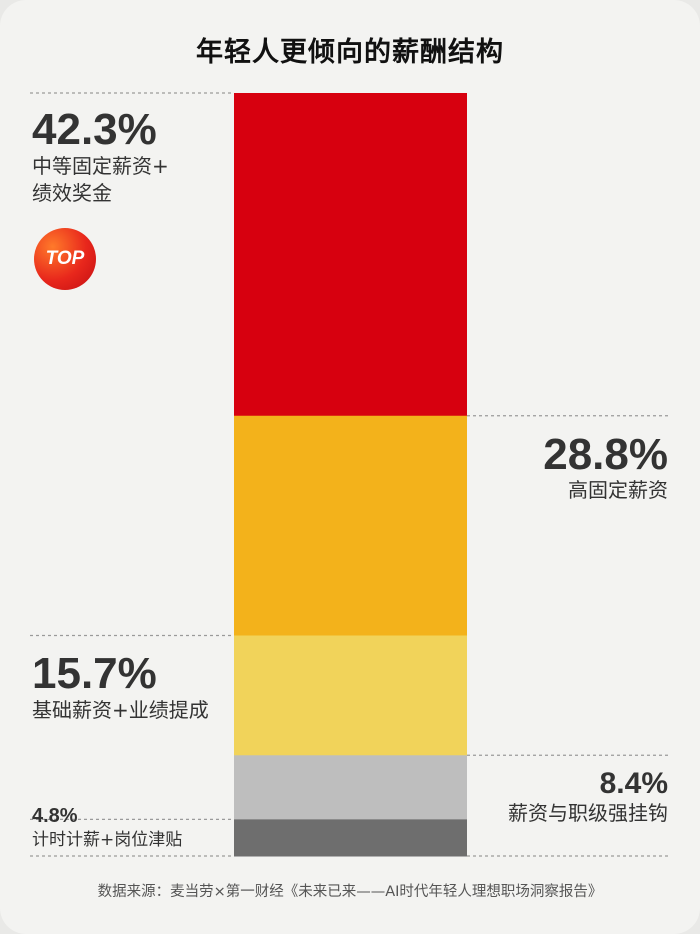 This screenshot has width=700, height=934. I want to click on category-label-line: 薪资与职级强挂钩, so click(588, 812).